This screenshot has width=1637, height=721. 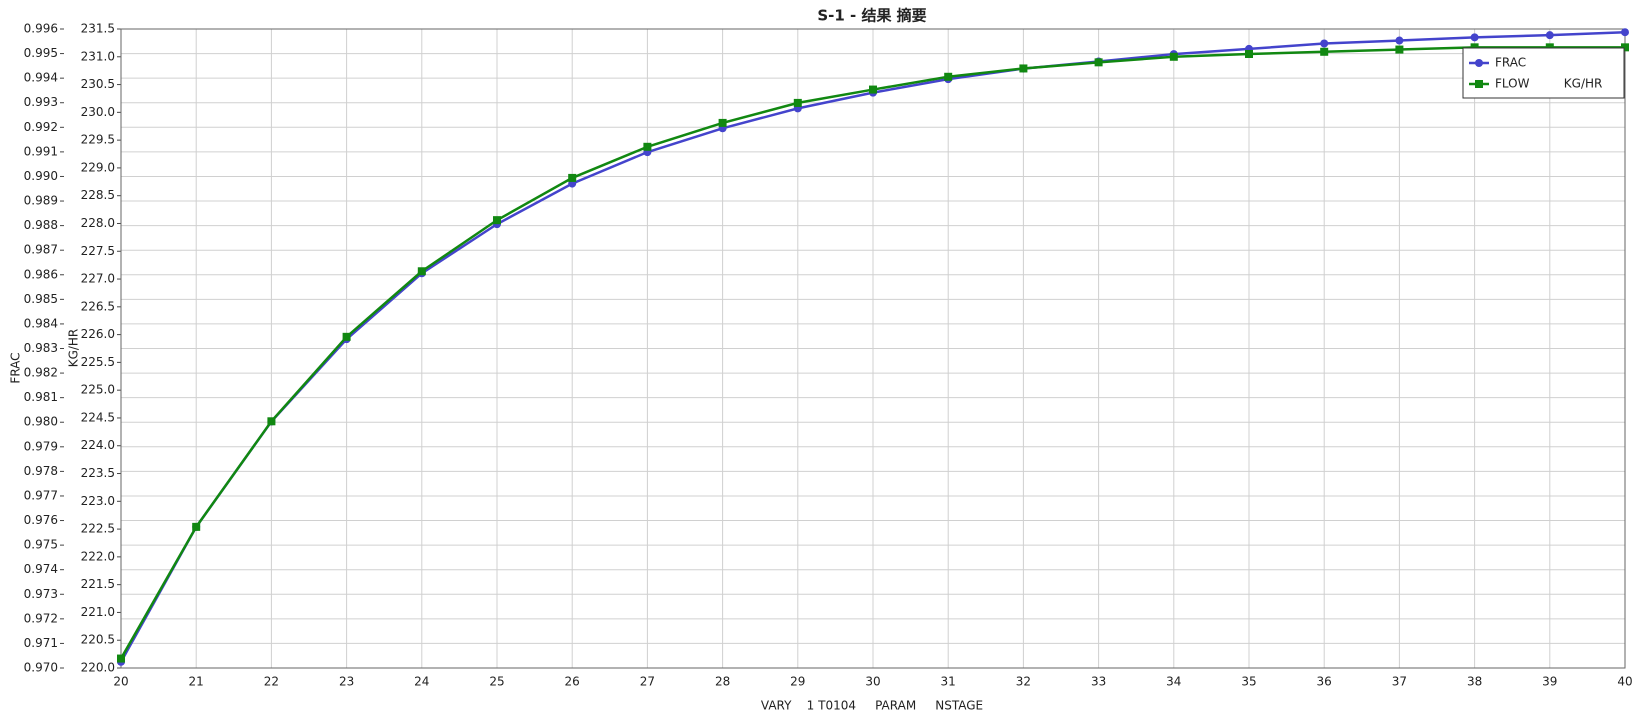 I want to click on x-tick-label: 27, so click(x=647, y=682).